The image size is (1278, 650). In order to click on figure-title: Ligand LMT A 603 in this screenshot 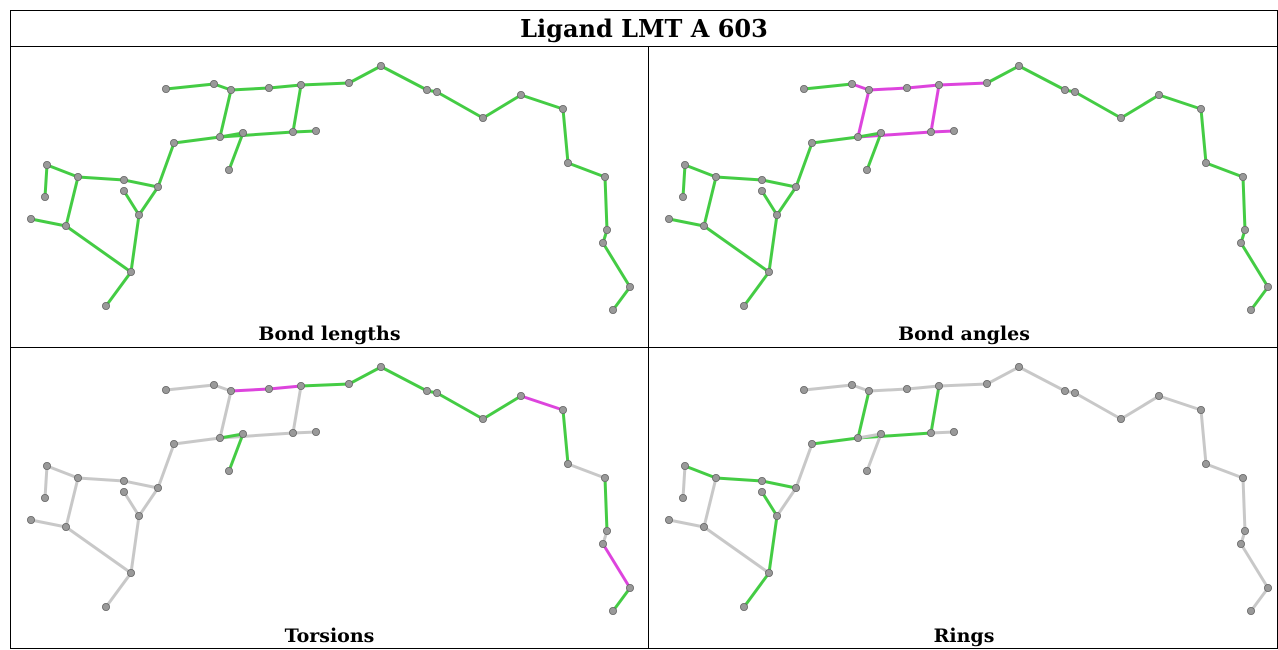, I will do `click(644, 29)`.